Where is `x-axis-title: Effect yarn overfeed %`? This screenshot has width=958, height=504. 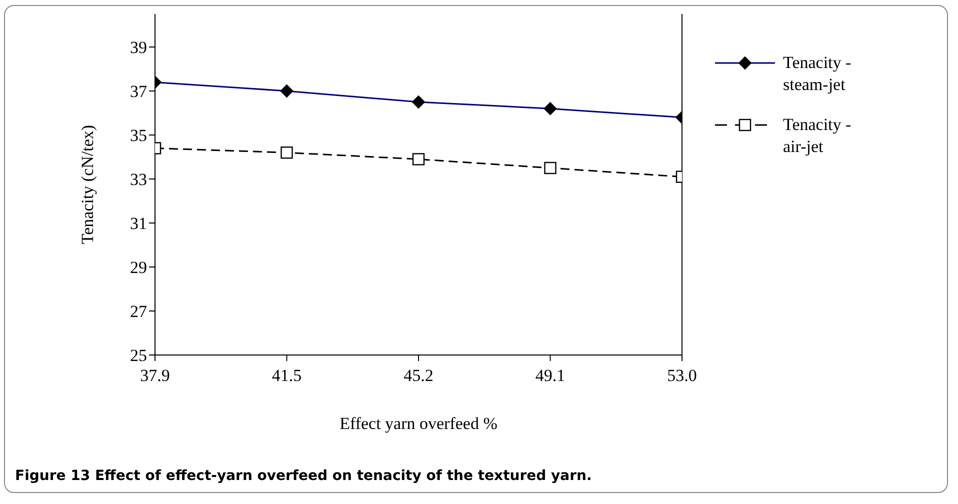
x-axis-title: Effect yarn overfeed % is located at coordinates (419, 424).